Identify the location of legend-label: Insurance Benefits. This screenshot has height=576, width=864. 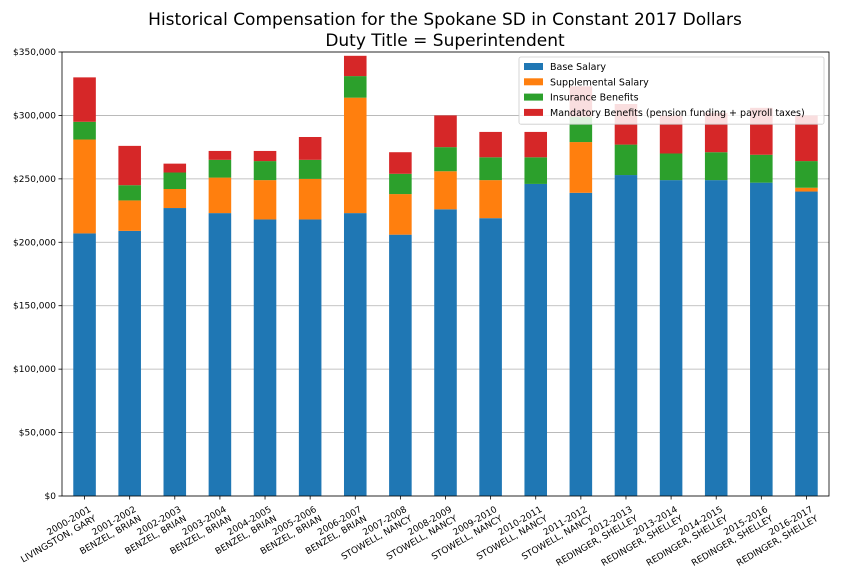
(594, 98).